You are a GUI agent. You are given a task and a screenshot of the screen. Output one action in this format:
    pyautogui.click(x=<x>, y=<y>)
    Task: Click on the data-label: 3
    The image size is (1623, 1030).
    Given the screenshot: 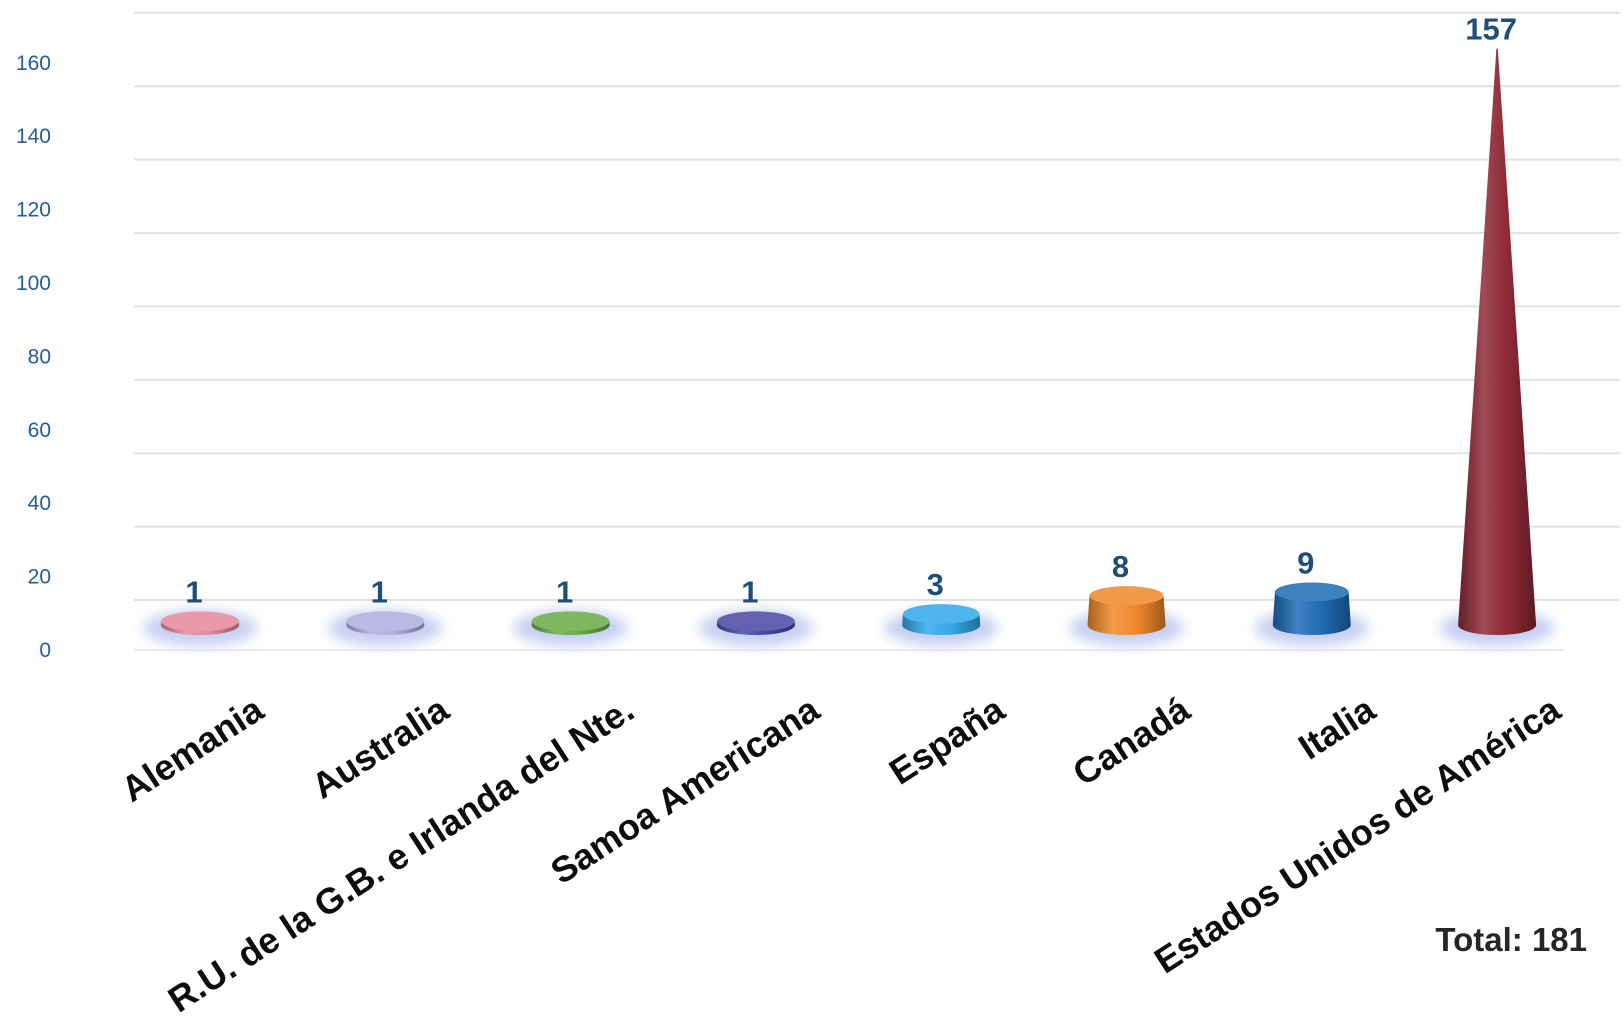 What is the action you would take?
    pyautogui.click(x=935, y=584)
    